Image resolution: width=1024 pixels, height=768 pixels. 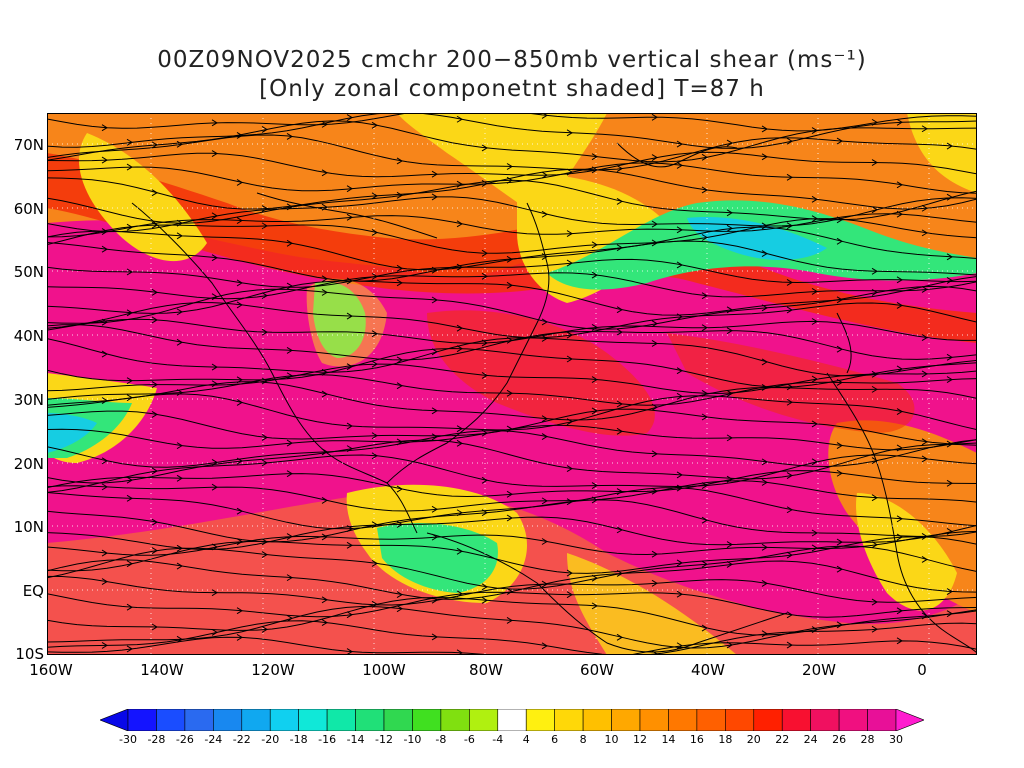 What do you see at coordinates (28, 272) in the screenshot?
I see `lat-label-50n: 50N` at bounding box center [28, 272].